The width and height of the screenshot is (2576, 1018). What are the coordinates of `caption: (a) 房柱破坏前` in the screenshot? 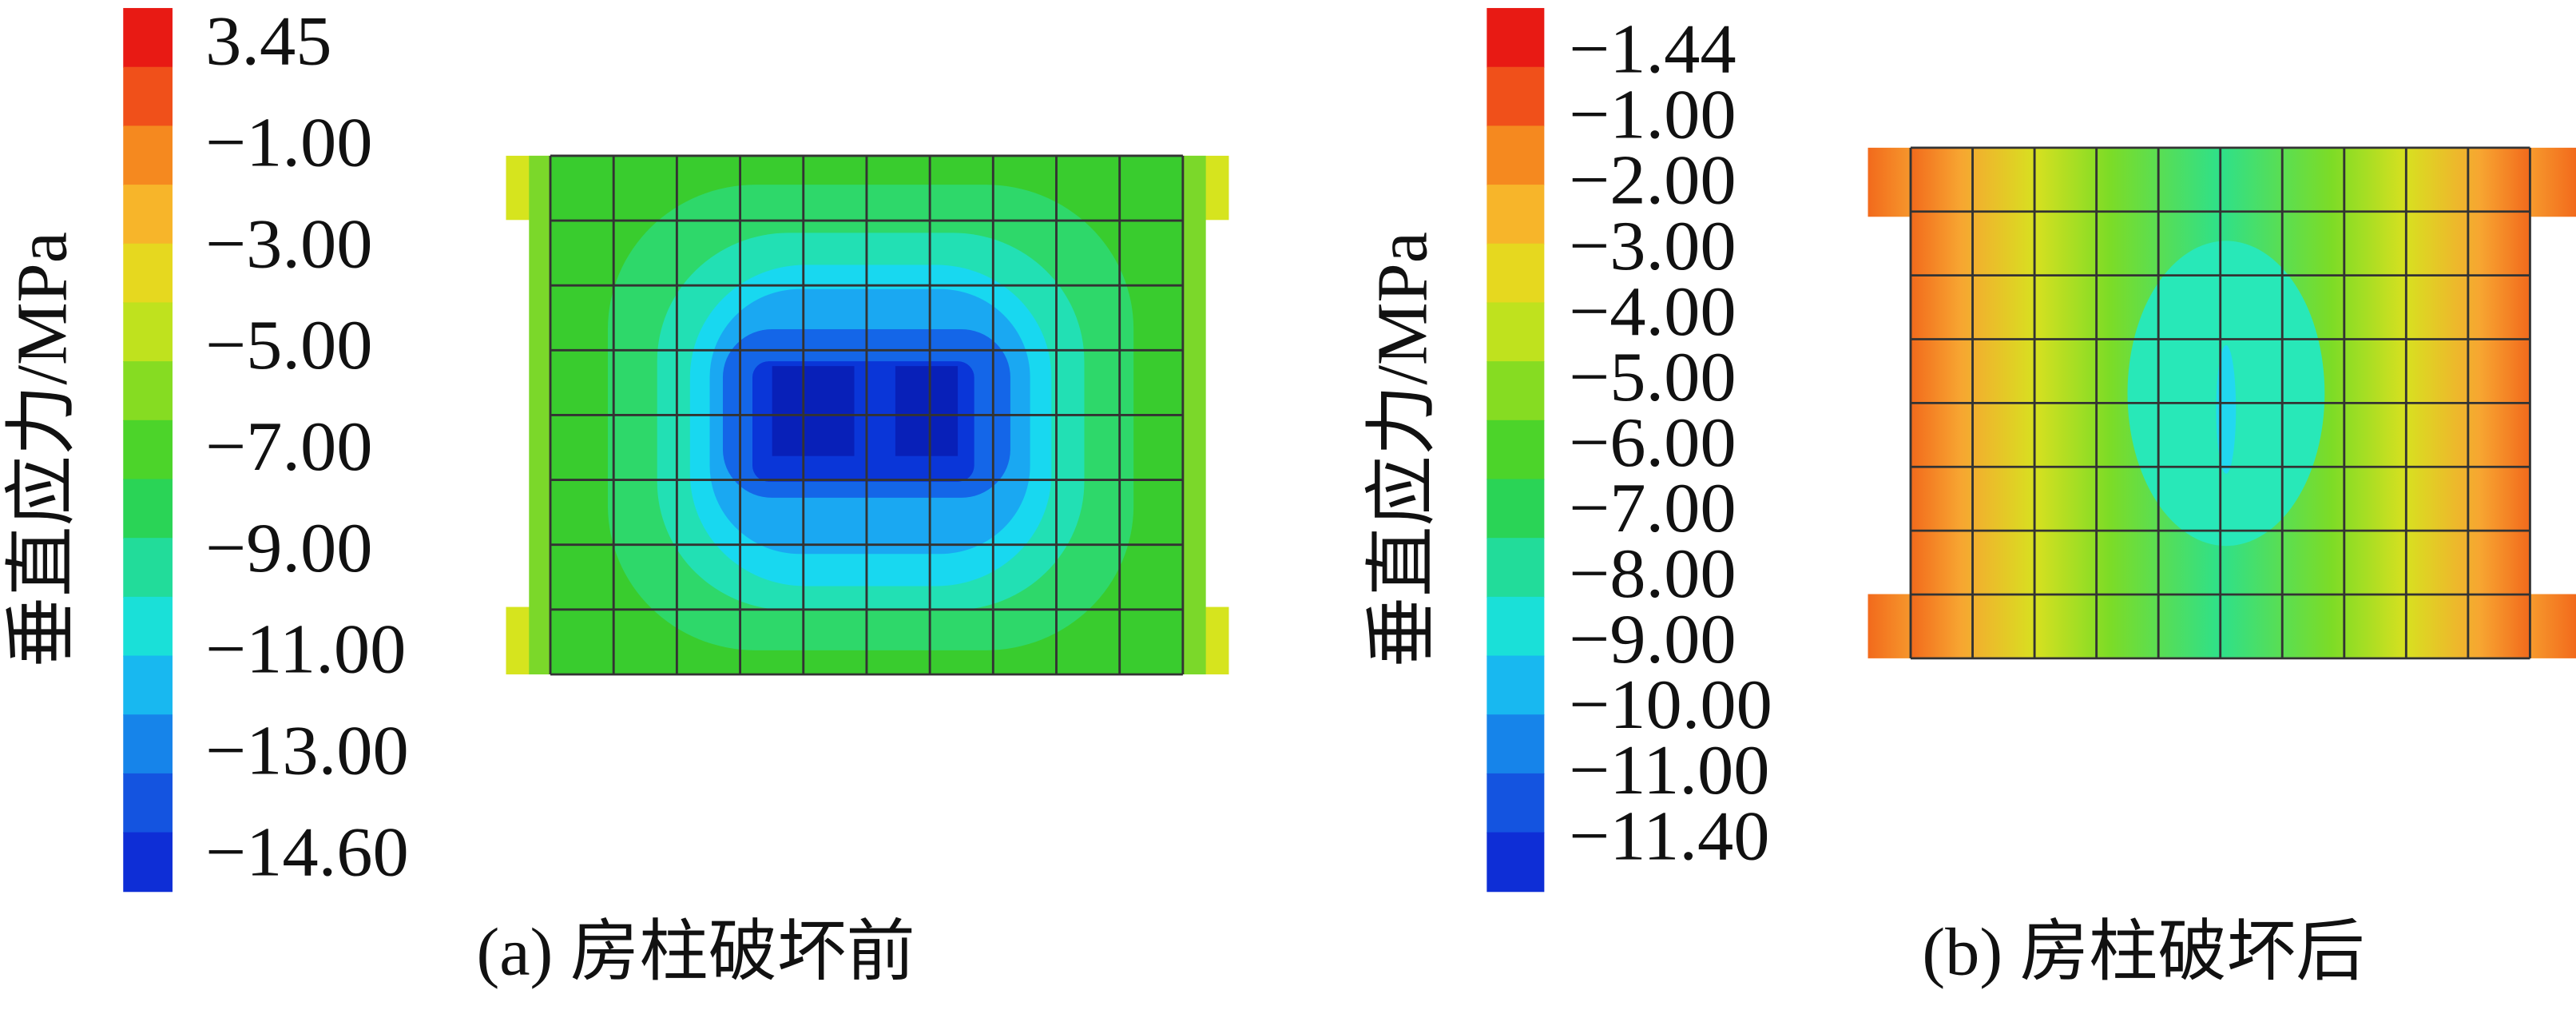 It's located at (695, 953).